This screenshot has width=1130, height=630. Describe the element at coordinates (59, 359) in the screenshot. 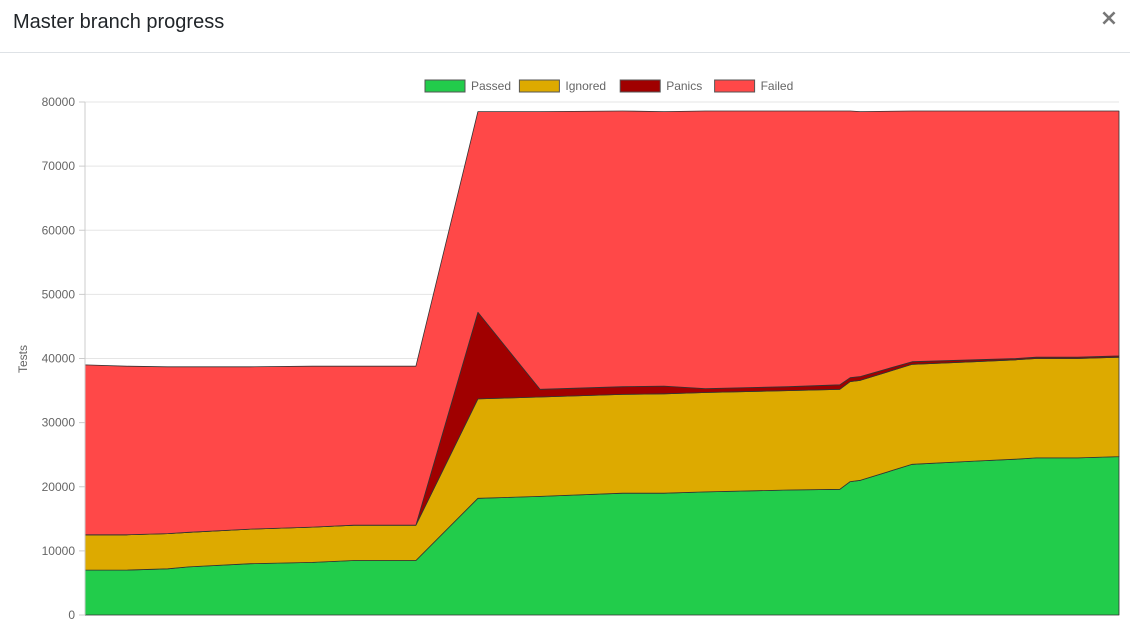

I see `y-tick-label: 40000` at that location.